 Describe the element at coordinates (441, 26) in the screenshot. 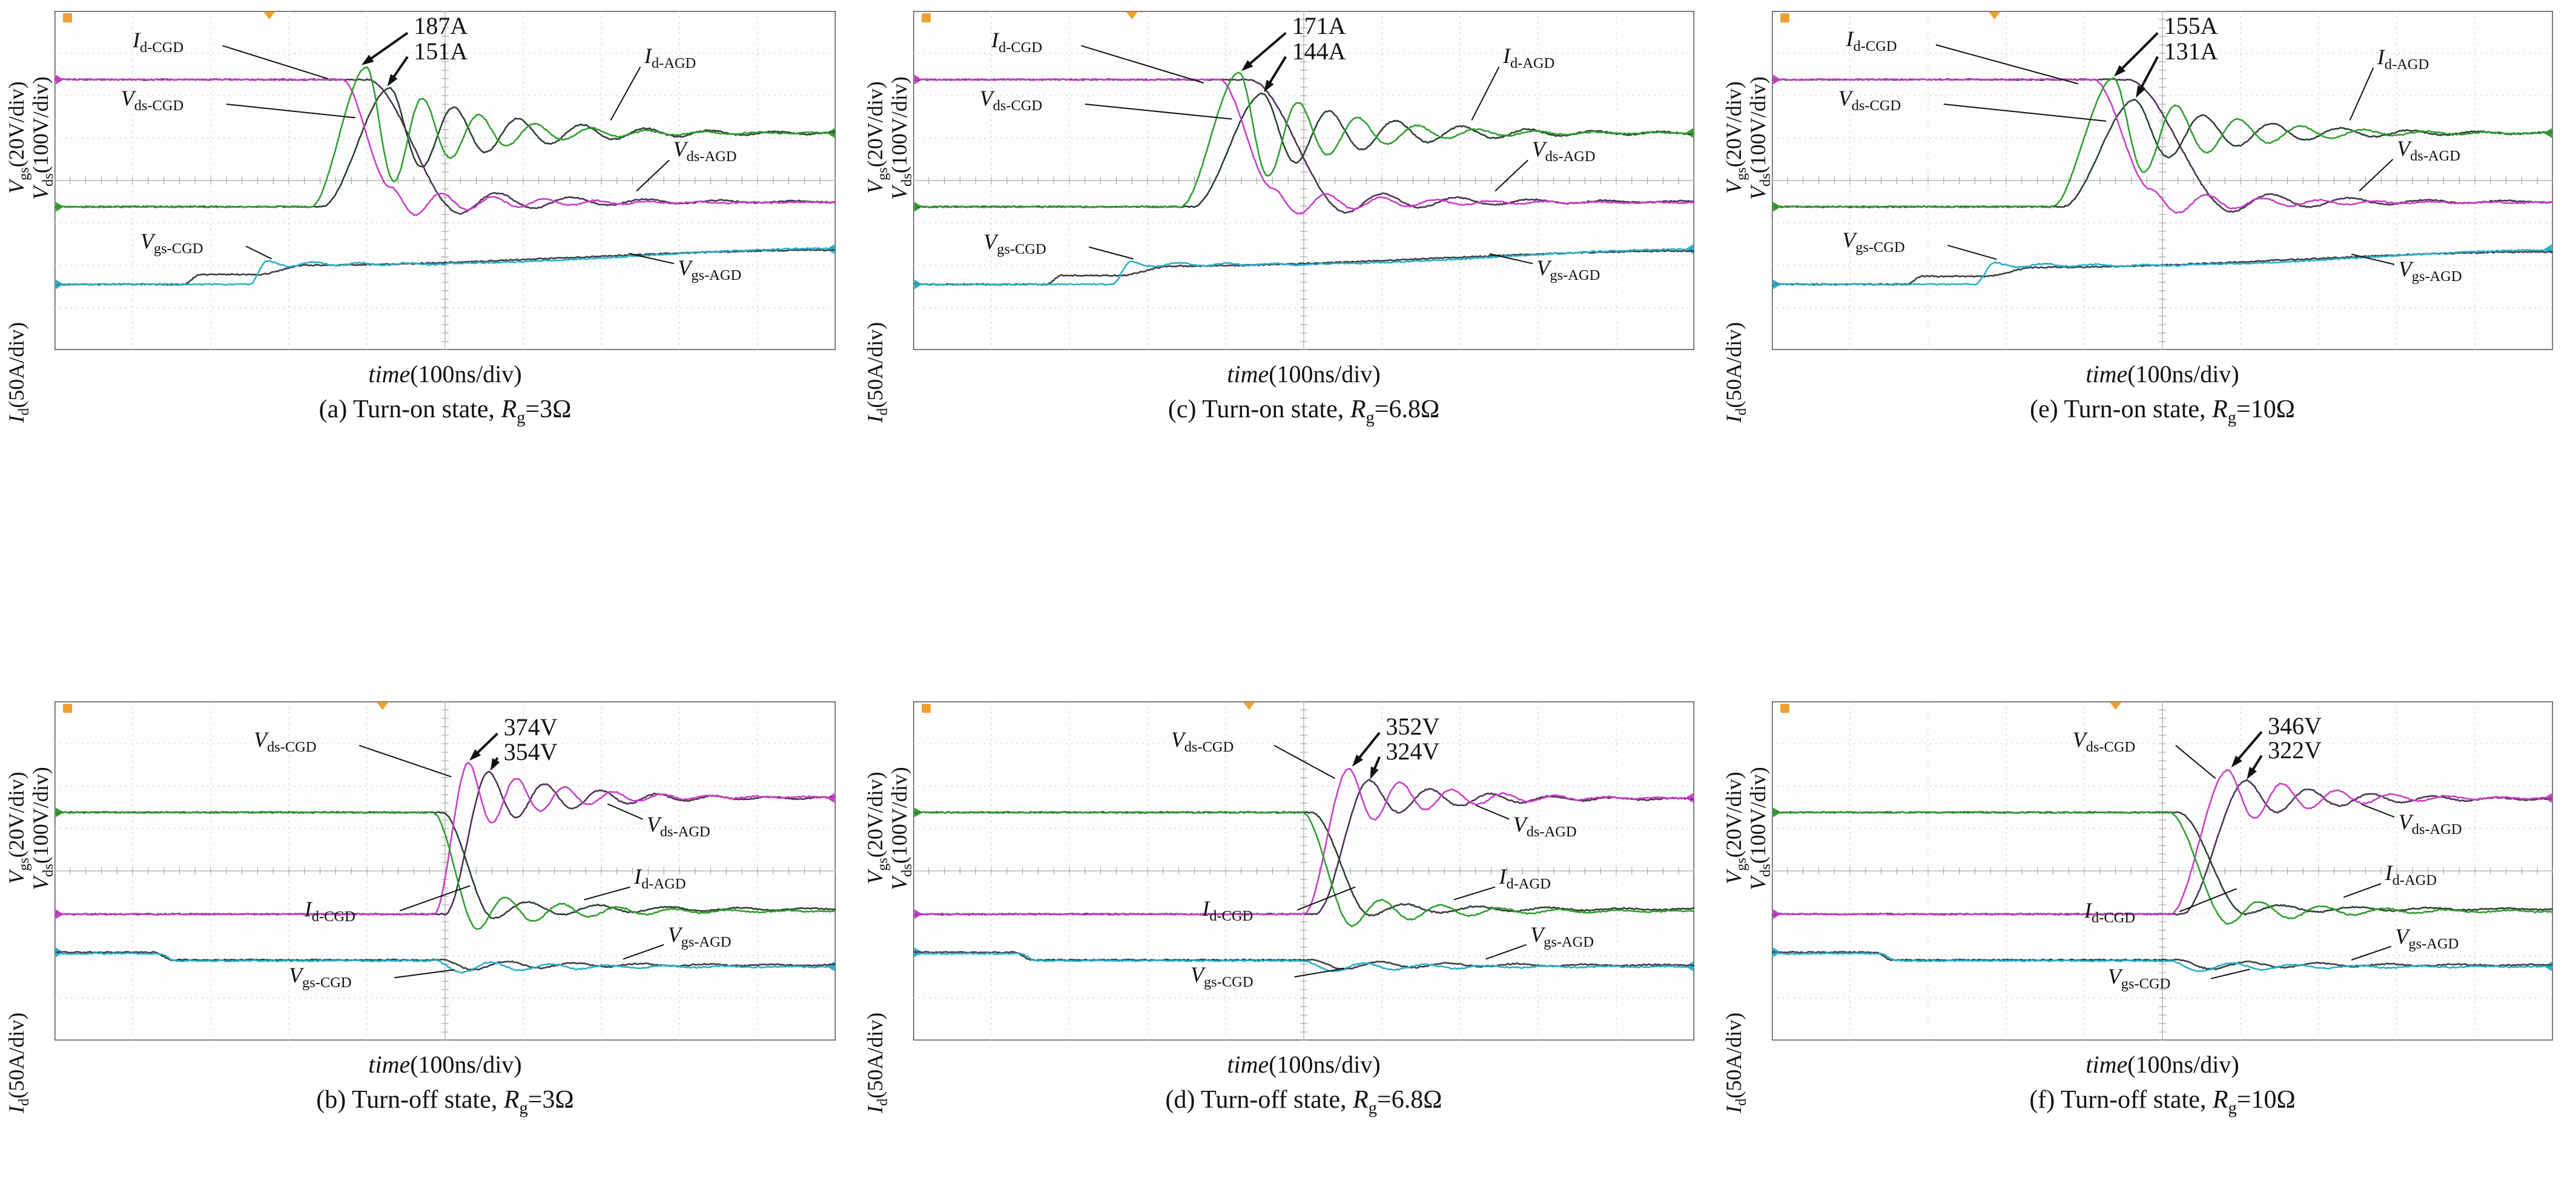

I see `measured-value: 187A` at that location.